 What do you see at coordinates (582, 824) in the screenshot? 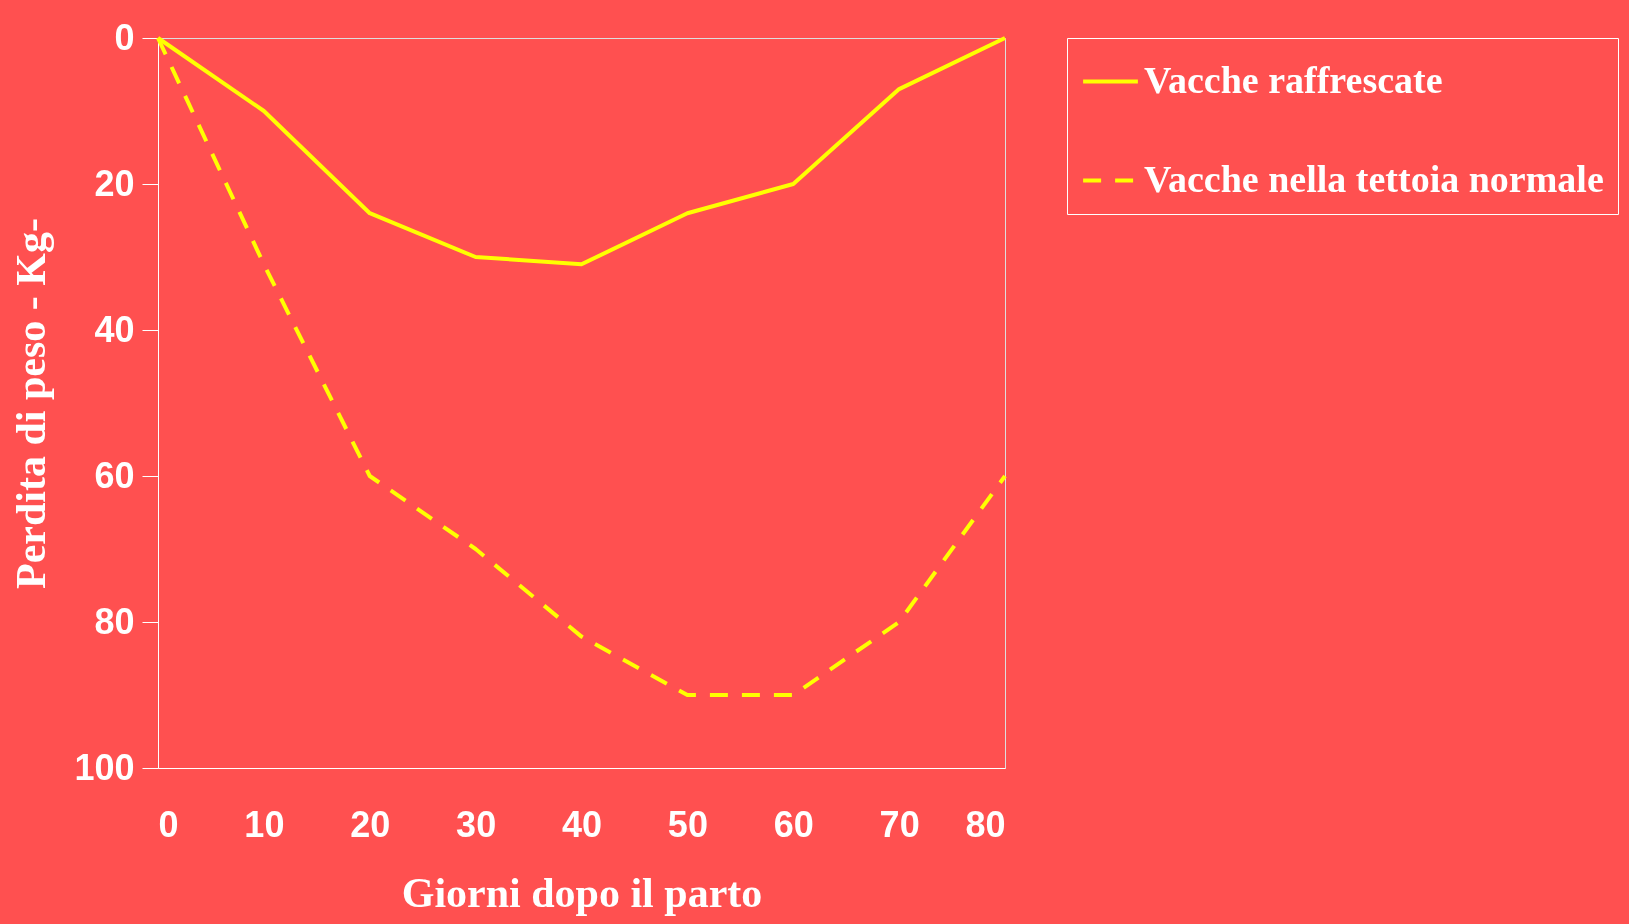
I see `x-tick-label: 40` at bounding box center [582, 824].